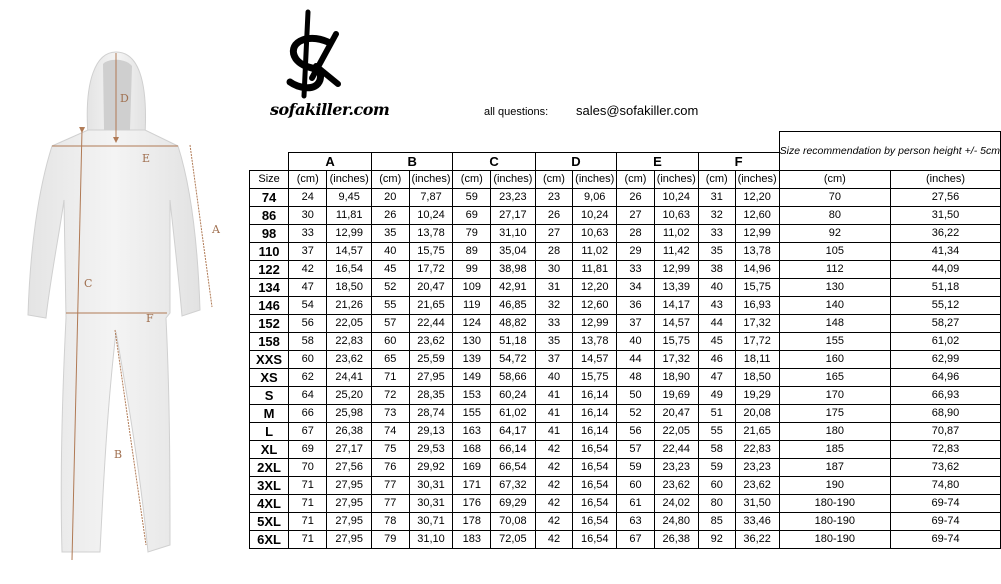 The width and height of the screenshot is (1001, 584). Describe the element at coordinates (269, 251) in the screenshot. I see `size-cell: 110` at that location.